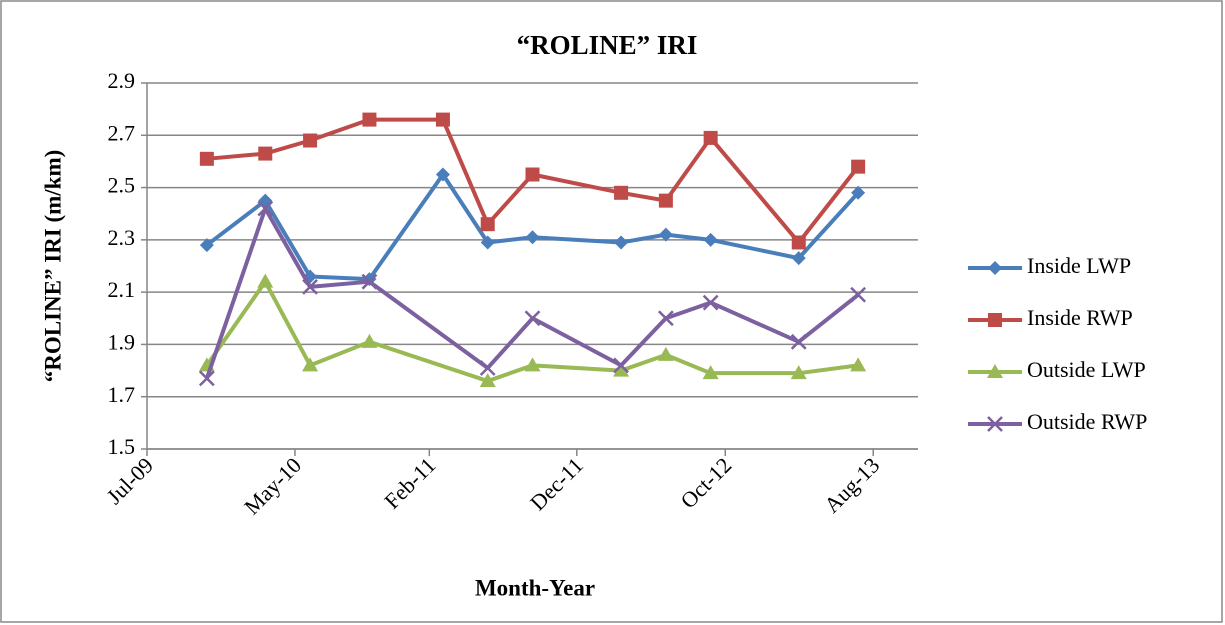 This screenshot has height=625, width=1225. What do you see at coordinates (1079, 265) in the screenshot?
I see `legend-label: Inside LWP` at bounding box center [1079, 265].